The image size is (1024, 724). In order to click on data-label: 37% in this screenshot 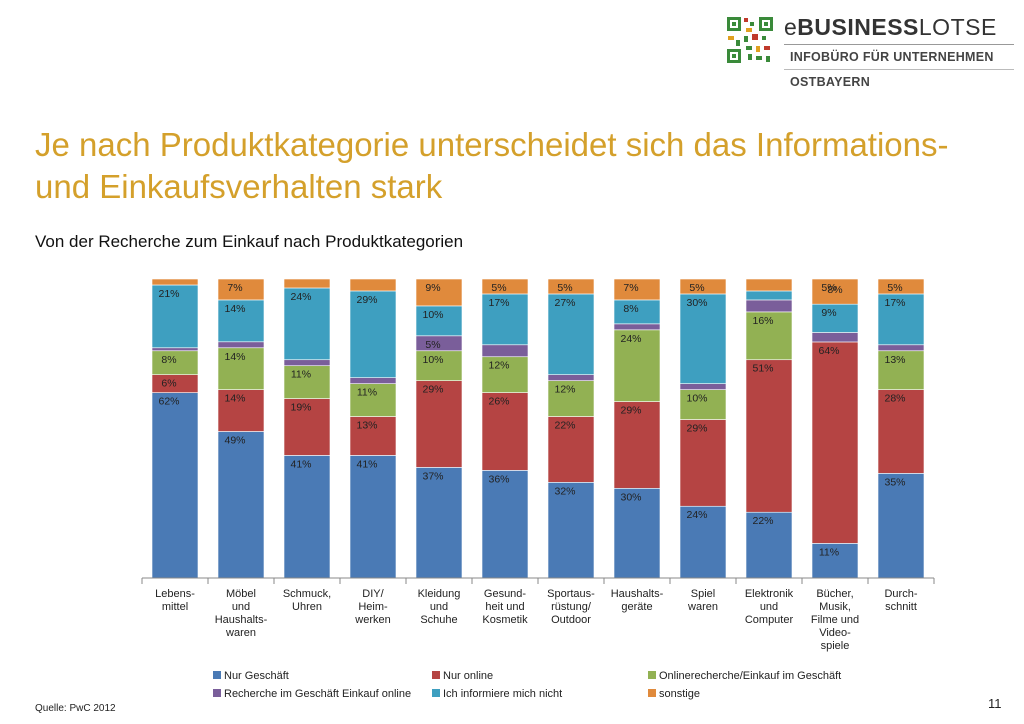, I will do `click(432, 476)`.